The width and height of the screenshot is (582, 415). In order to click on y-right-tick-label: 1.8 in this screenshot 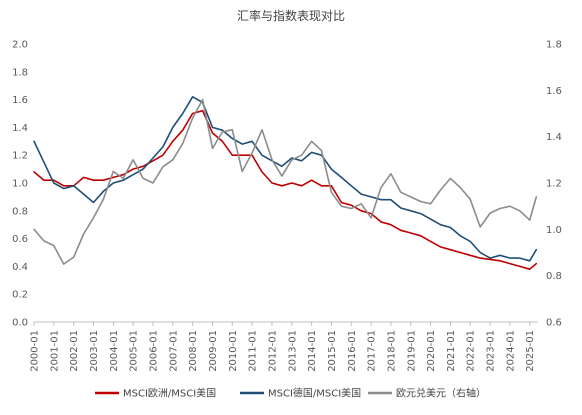, I will do `click(554, 45)`.